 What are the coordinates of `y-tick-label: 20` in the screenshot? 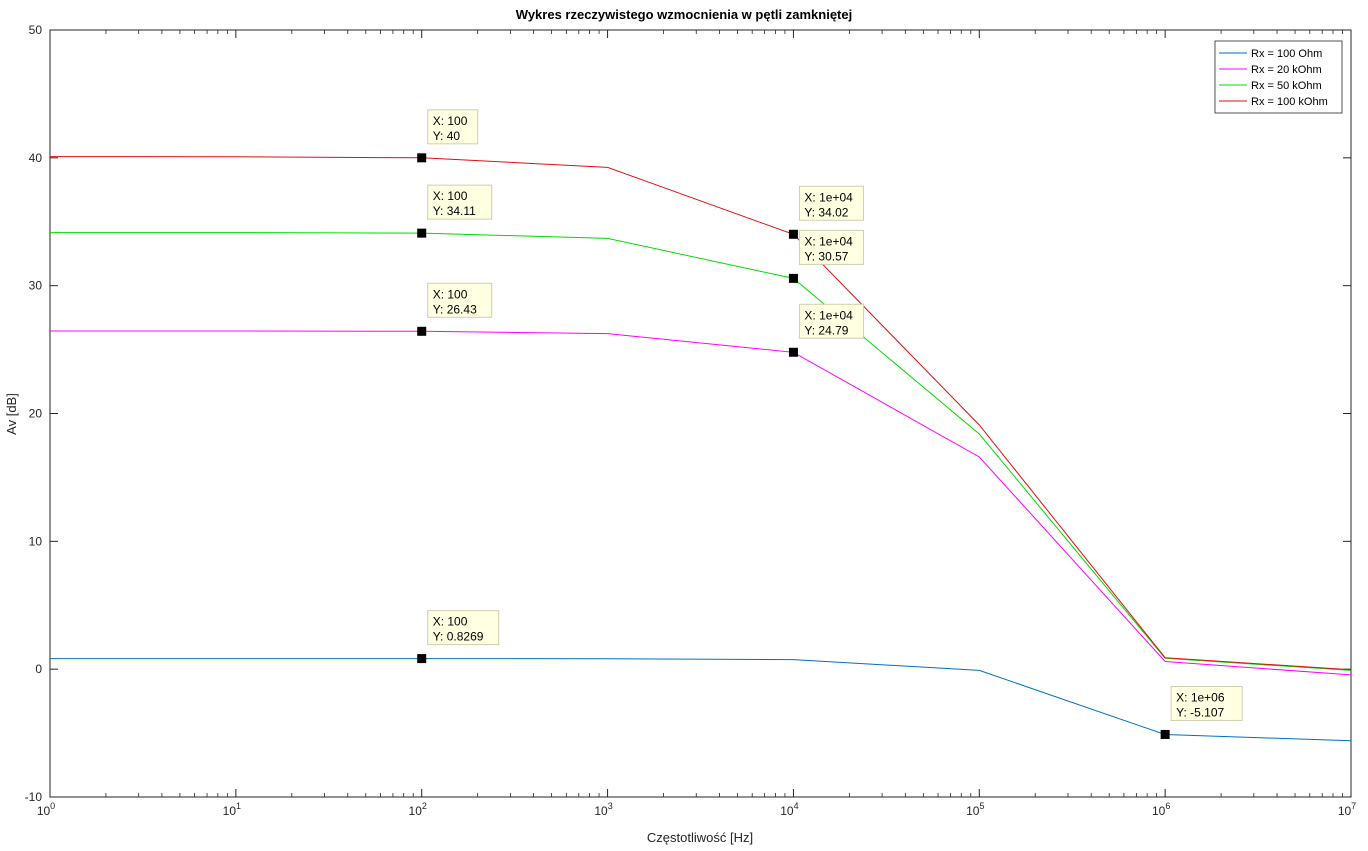 It's located at (36, 414).